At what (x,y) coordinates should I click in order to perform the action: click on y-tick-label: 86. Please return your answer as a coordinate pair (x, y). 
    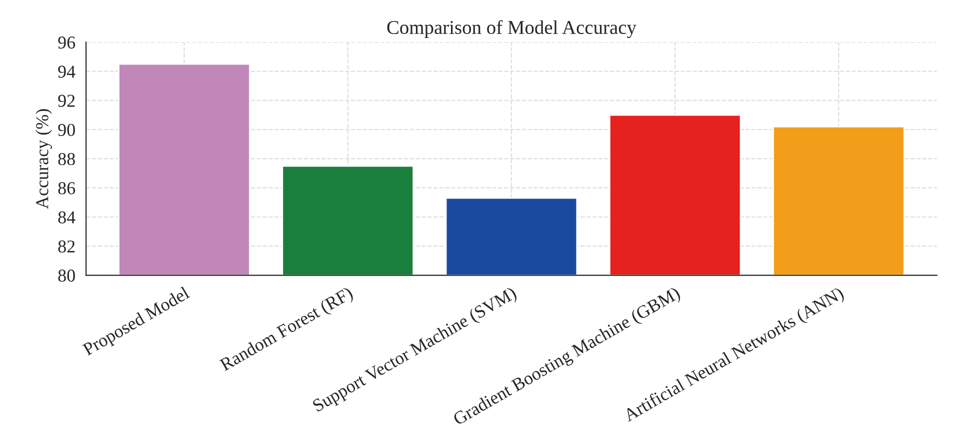
    Looking at the image, I should click on (67, 188).